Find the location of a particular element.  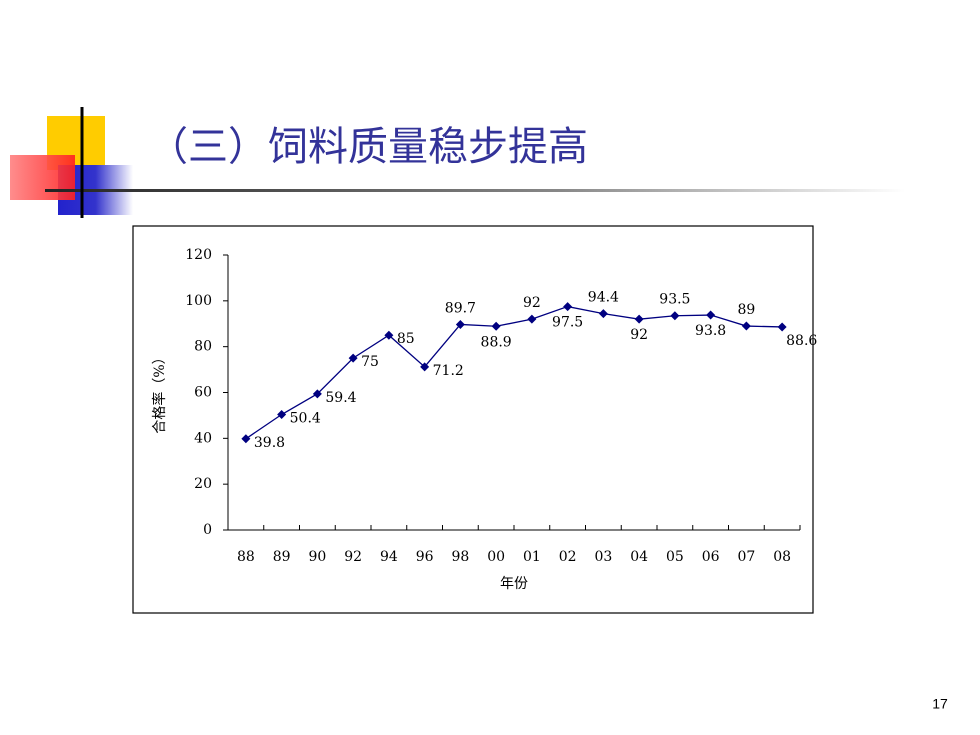

y-axis-label: 合格率（%） is located at coordinates (159, 391).